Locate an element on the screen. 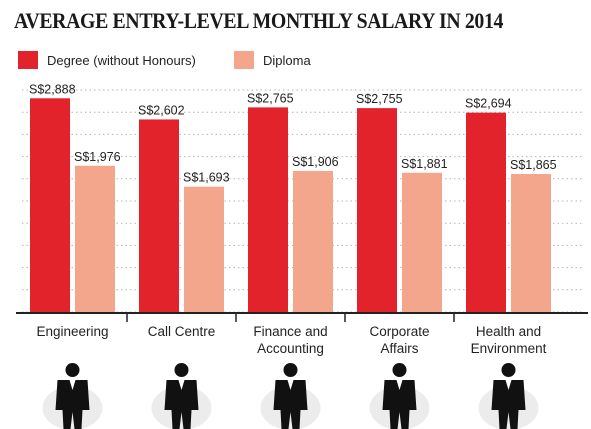 This screenshot has width=591, height=429. category-label: Finance and is located at coordinates (290, 331).